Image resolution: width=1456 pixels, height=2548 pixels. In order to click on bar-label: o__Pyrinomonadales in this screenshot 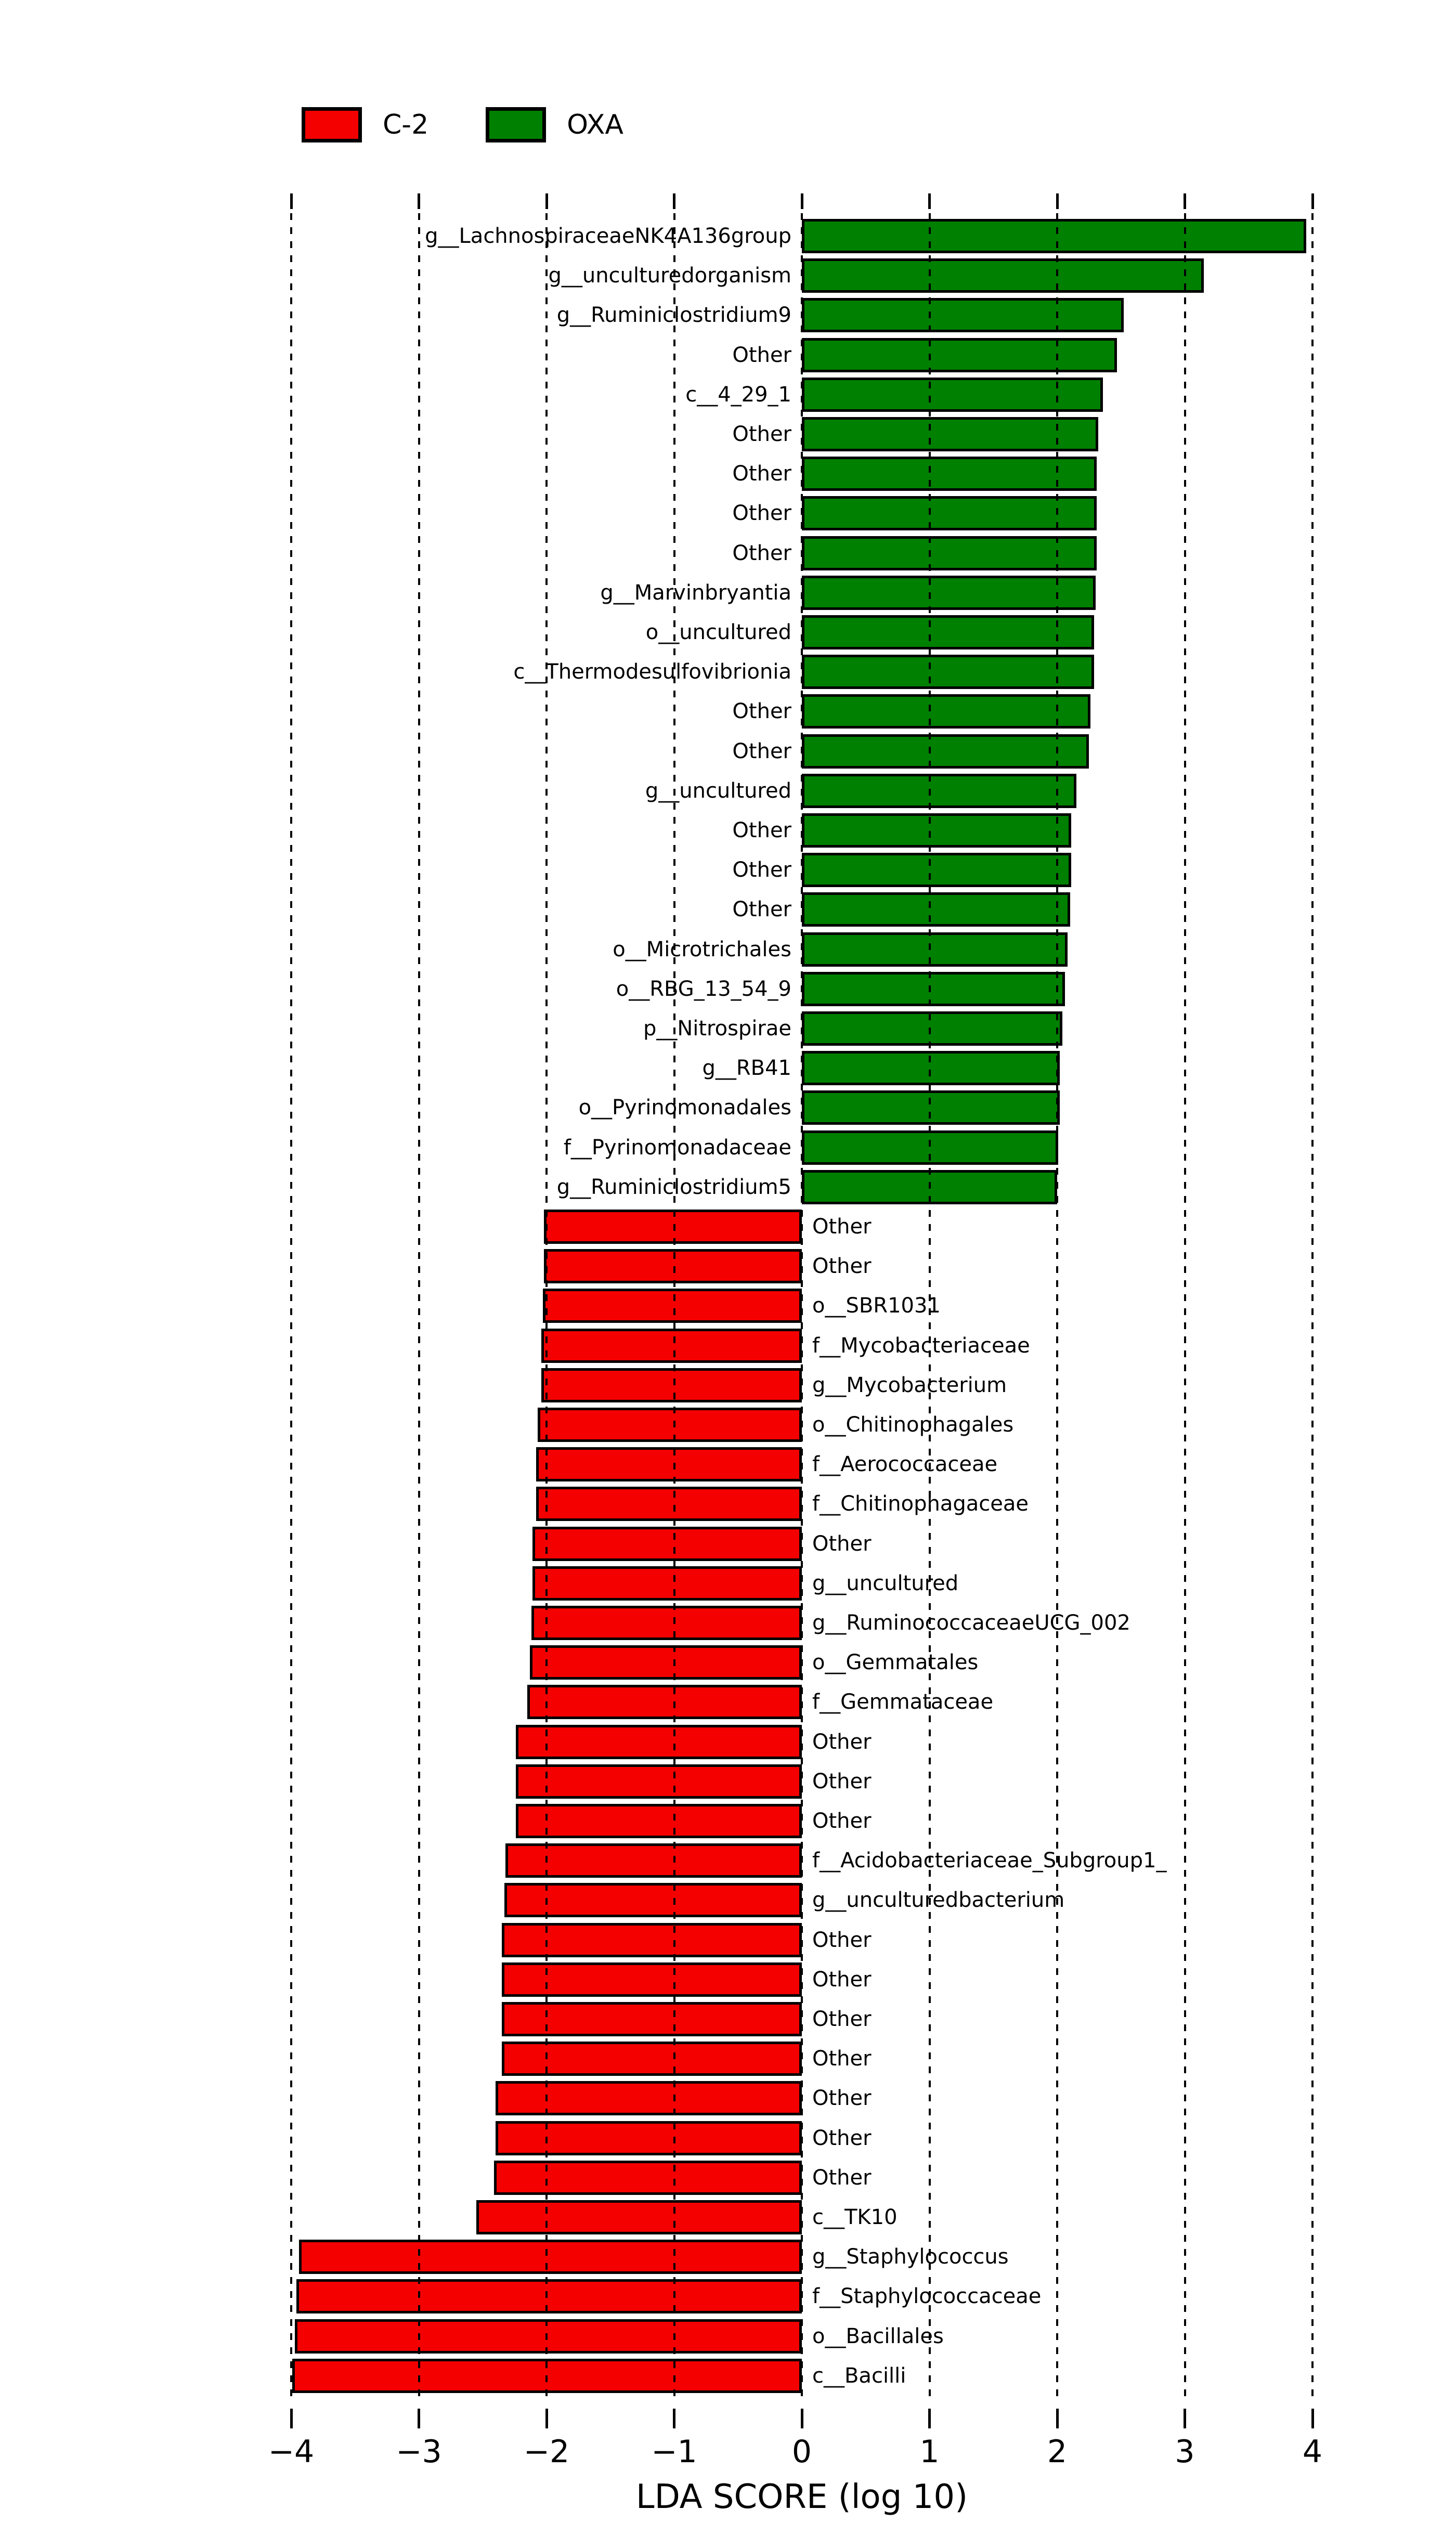, I will do `click(684, 1108)`.